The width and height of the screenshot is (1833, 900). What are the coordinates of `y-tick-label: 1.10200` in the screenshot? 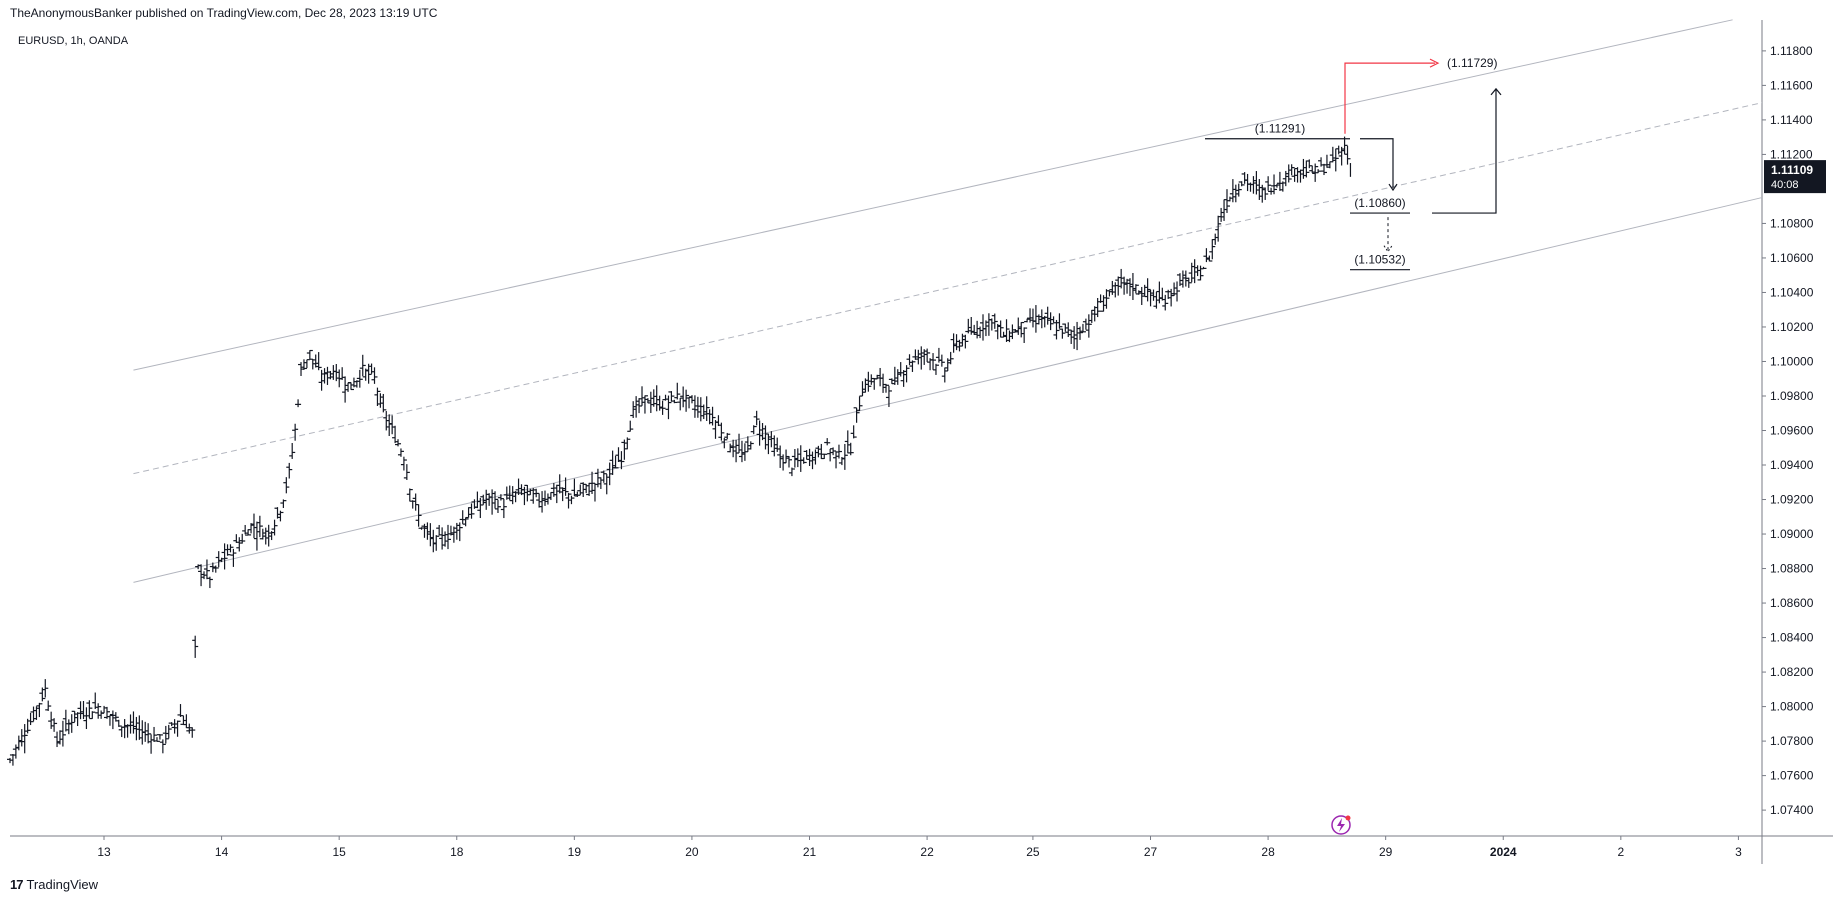 It's located at (1792, 327).